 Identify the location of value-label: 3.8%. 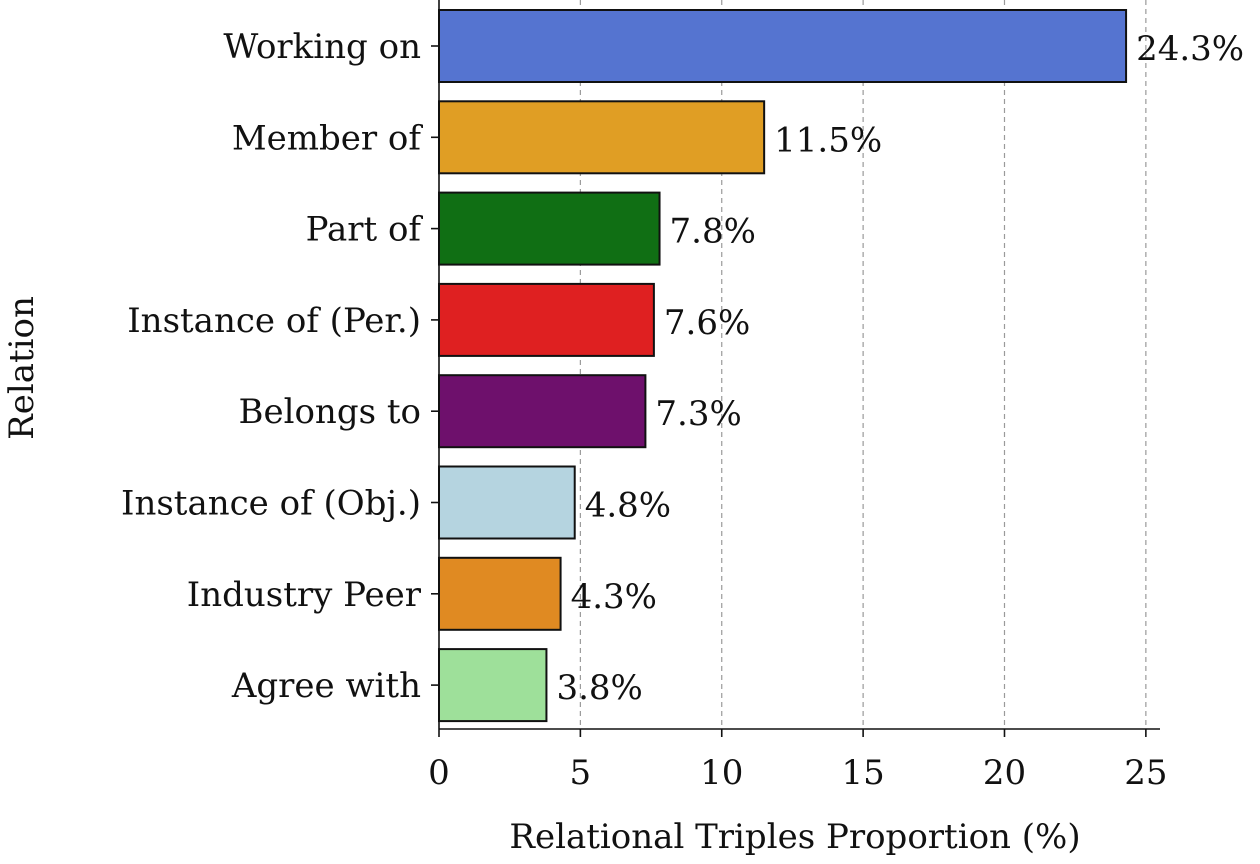
(599, 688).